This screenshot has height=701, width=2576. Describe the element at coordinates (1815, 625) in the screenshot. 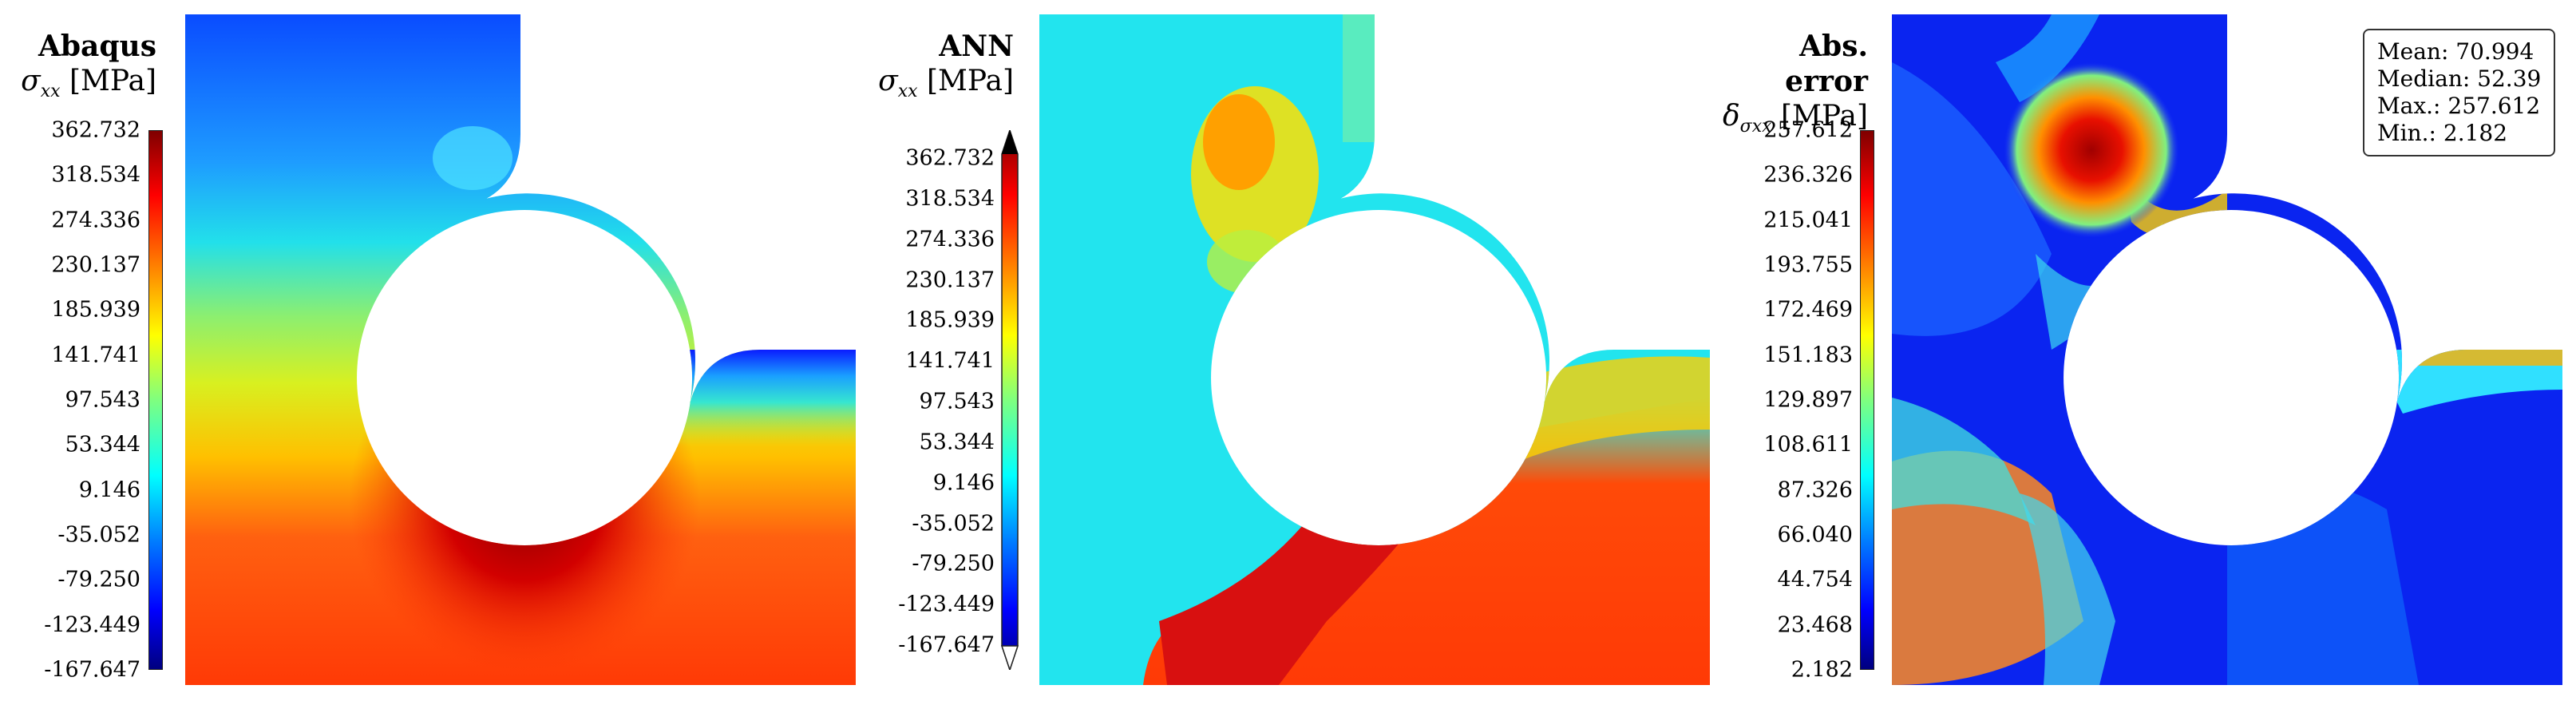

I see `colorbar-tick: 23.468` at that location.